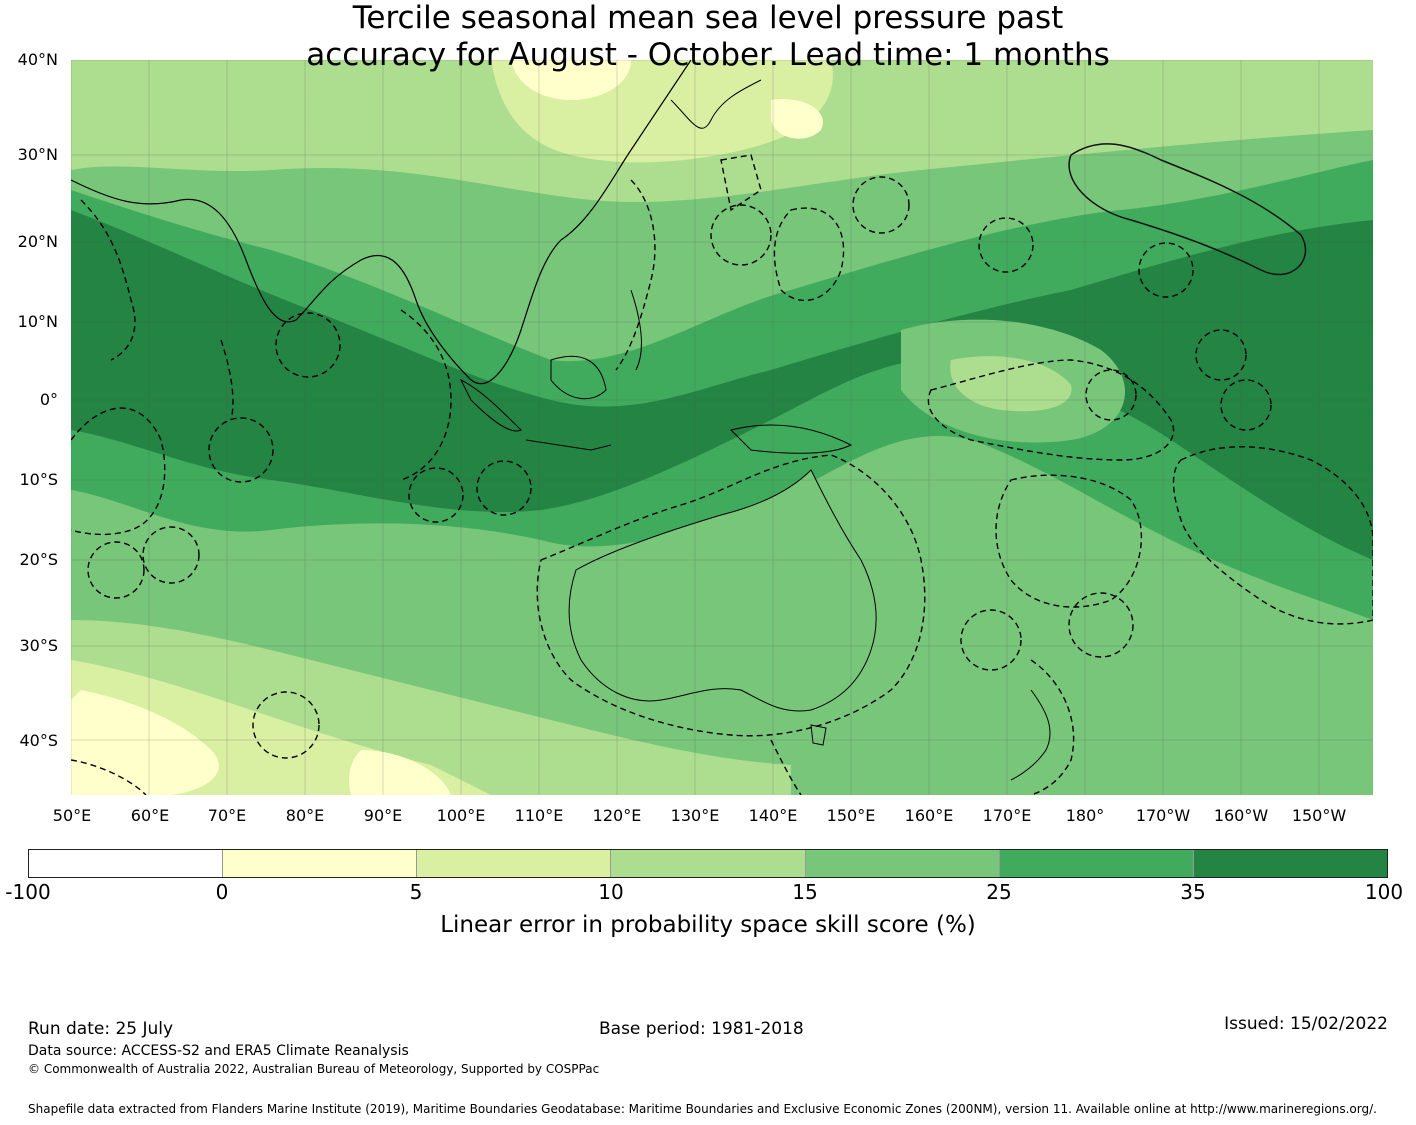 The width and height of the screenshot is (1416, 1125). I want to click on lat-label-equator: 0°, so click(48, 399).